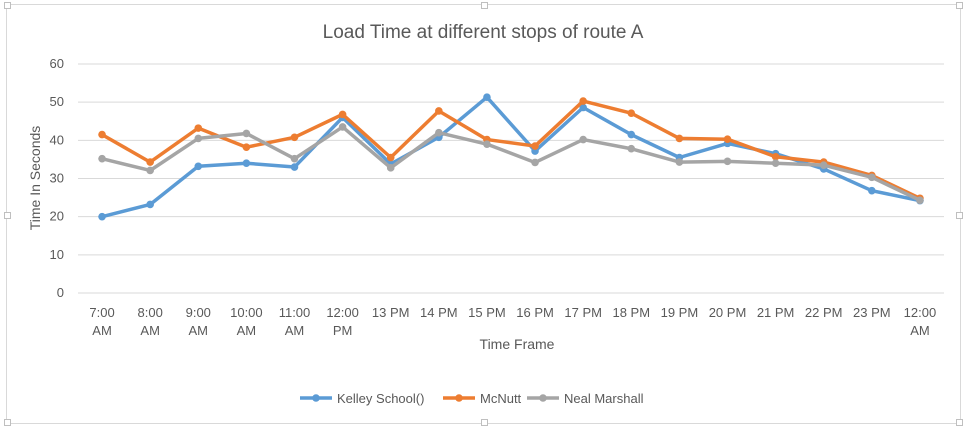  I want to click on y-axis-title: Time In Seconds, so click(35, 178).